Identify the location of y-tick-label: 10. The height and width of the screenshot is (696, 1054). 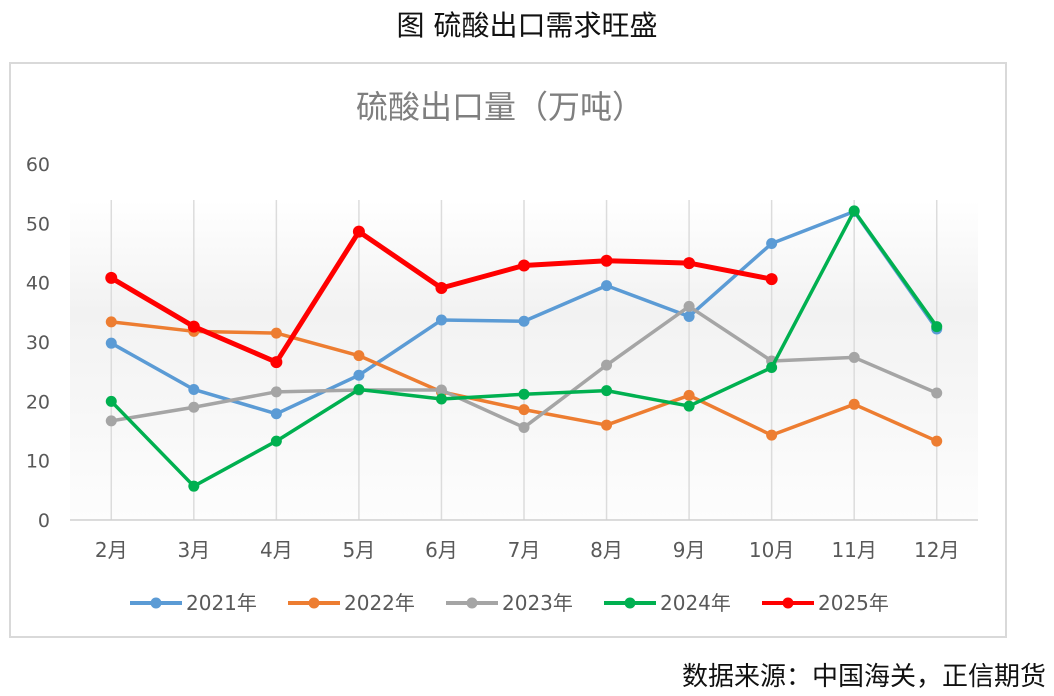
(38, 462).